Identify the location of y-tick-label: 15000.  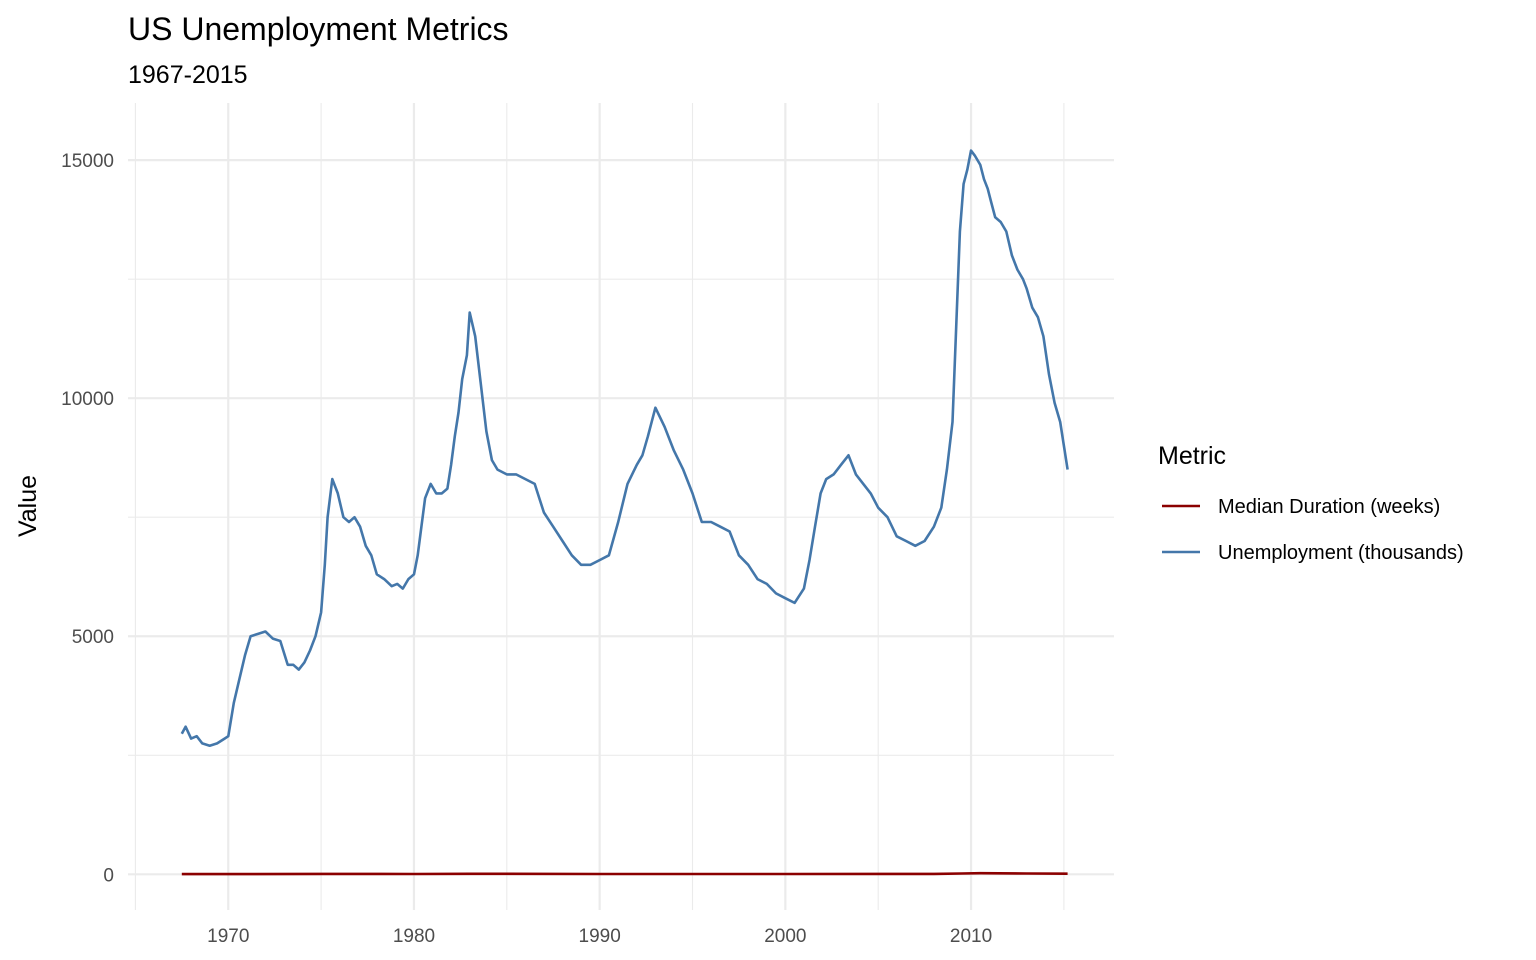
(87, 161).